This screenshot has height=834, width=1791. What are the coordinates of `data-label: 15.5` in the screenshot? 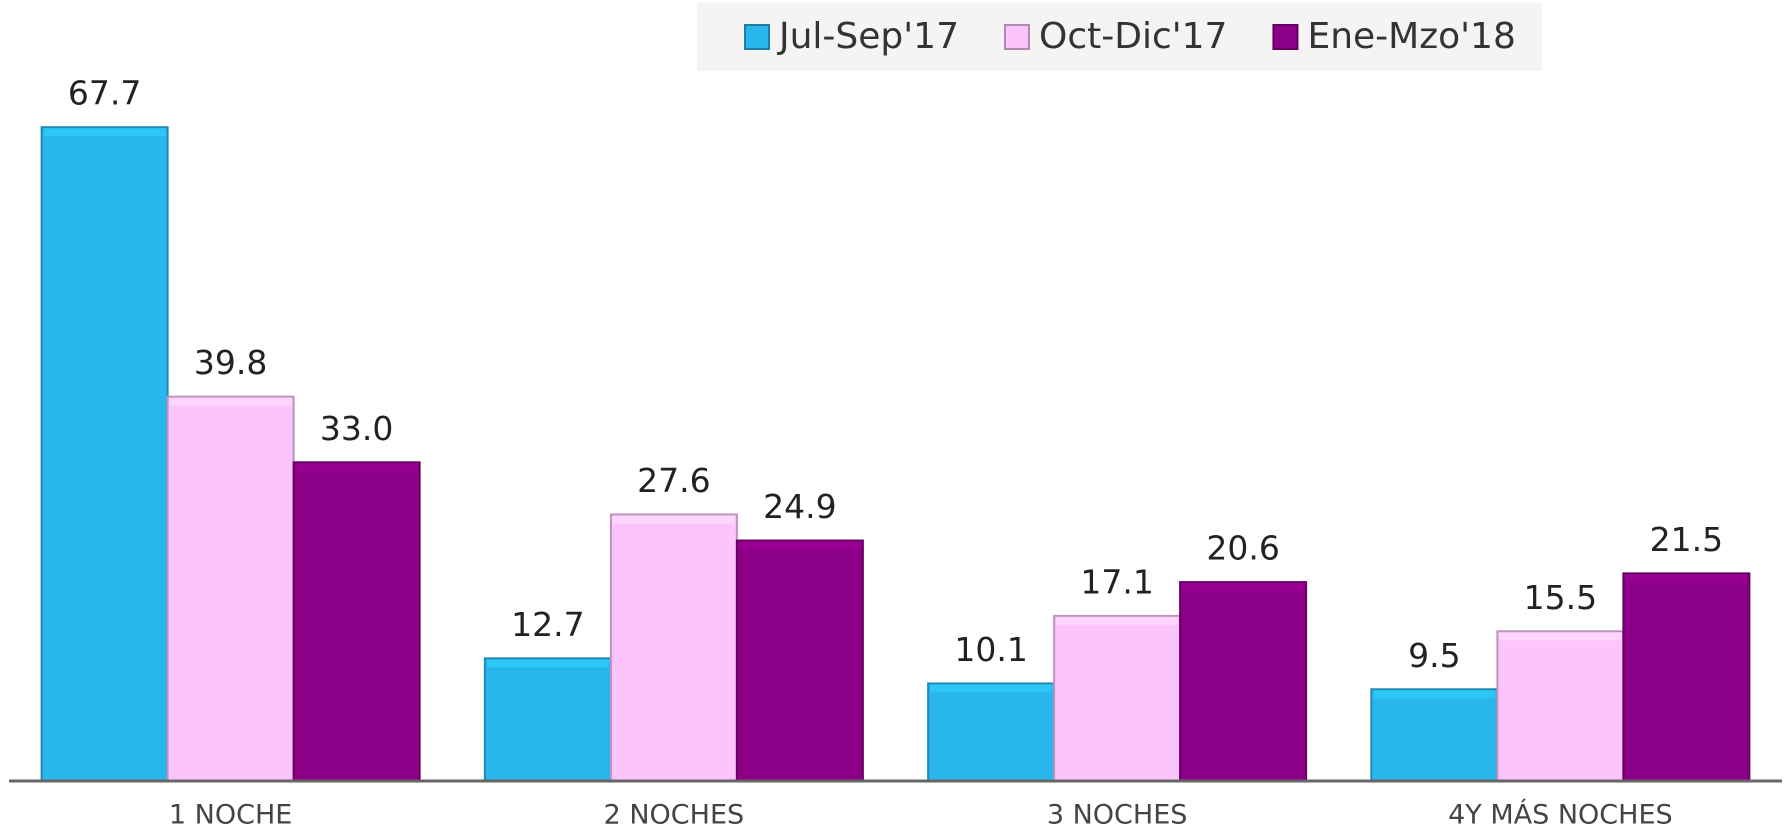 It's located at (1560, 597).